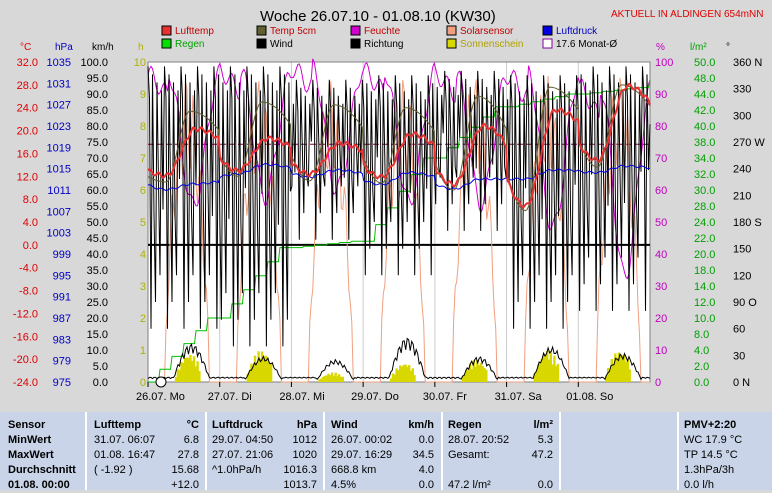 The width and height of the screenshot is (772, 493). Describe the element at coordinates (709, 470) in the screenshot. I see `pmv-pressure-trend: 1.3hPa/3h` at that location.